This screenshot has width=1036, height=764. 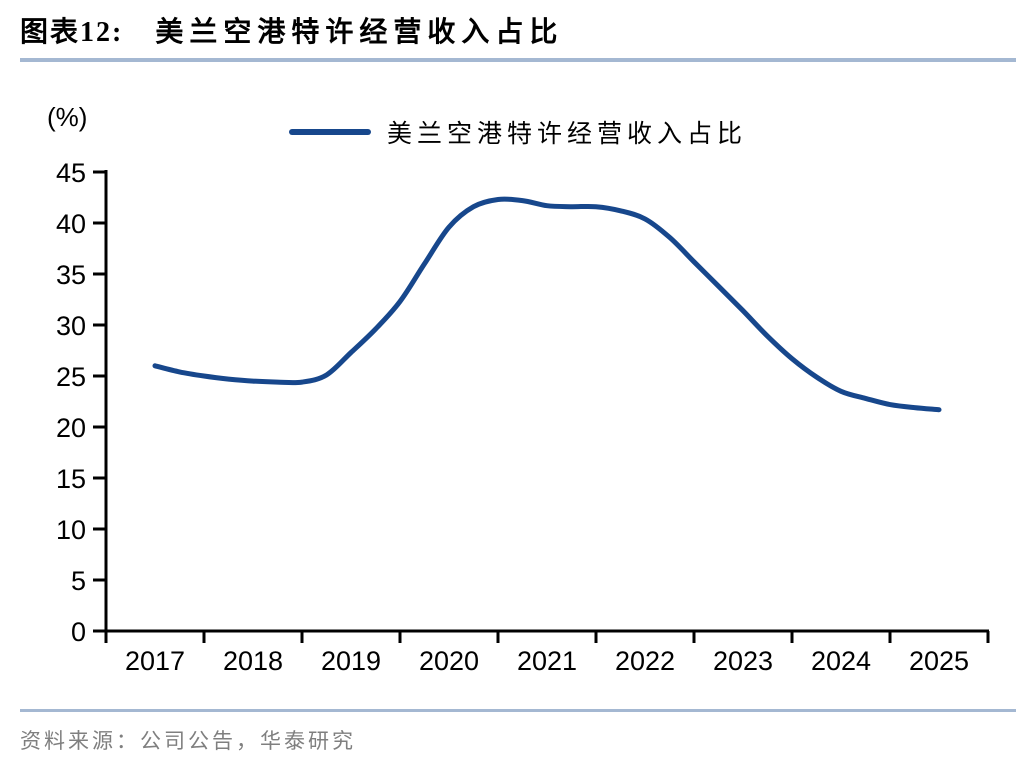 What do you see at coordinates (71, 275) in the screenshot?
I see `y-tick-label: 35` at bounding box center [71, 275].